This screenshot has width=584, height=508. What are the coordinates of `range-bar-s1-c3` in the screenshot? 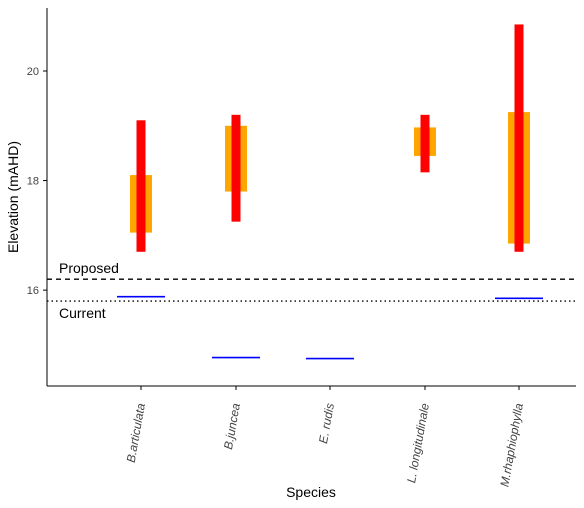 It's located at (425, 143).